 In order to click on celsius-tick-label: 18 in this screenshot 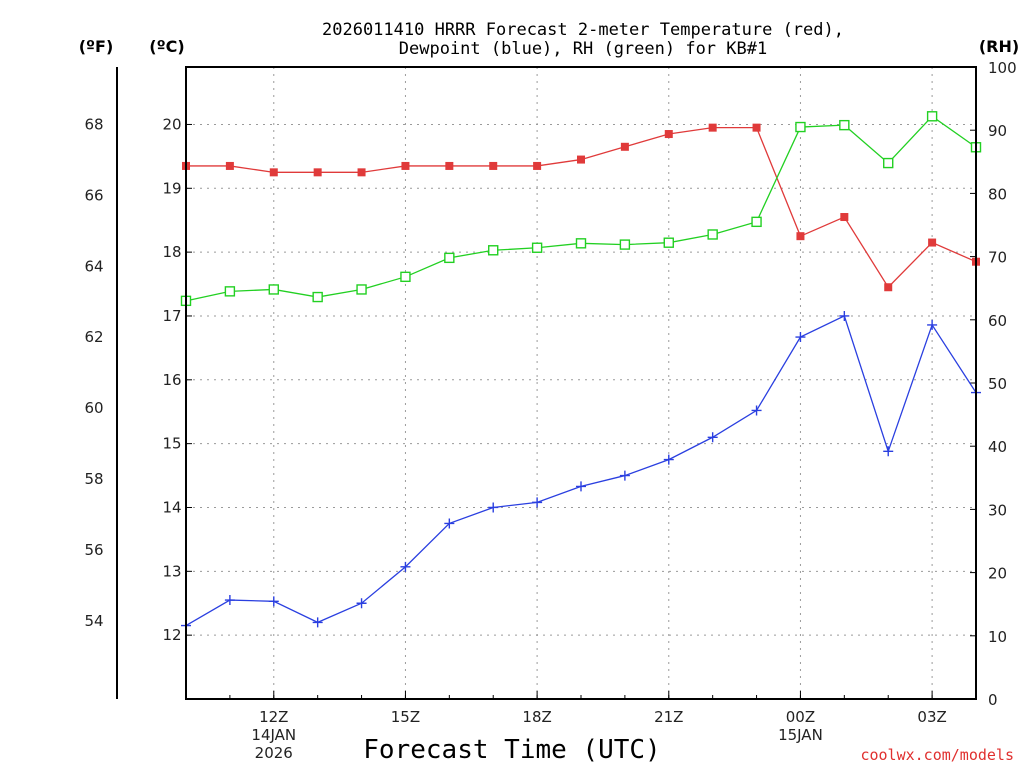, I will do `click(171, 252)`.